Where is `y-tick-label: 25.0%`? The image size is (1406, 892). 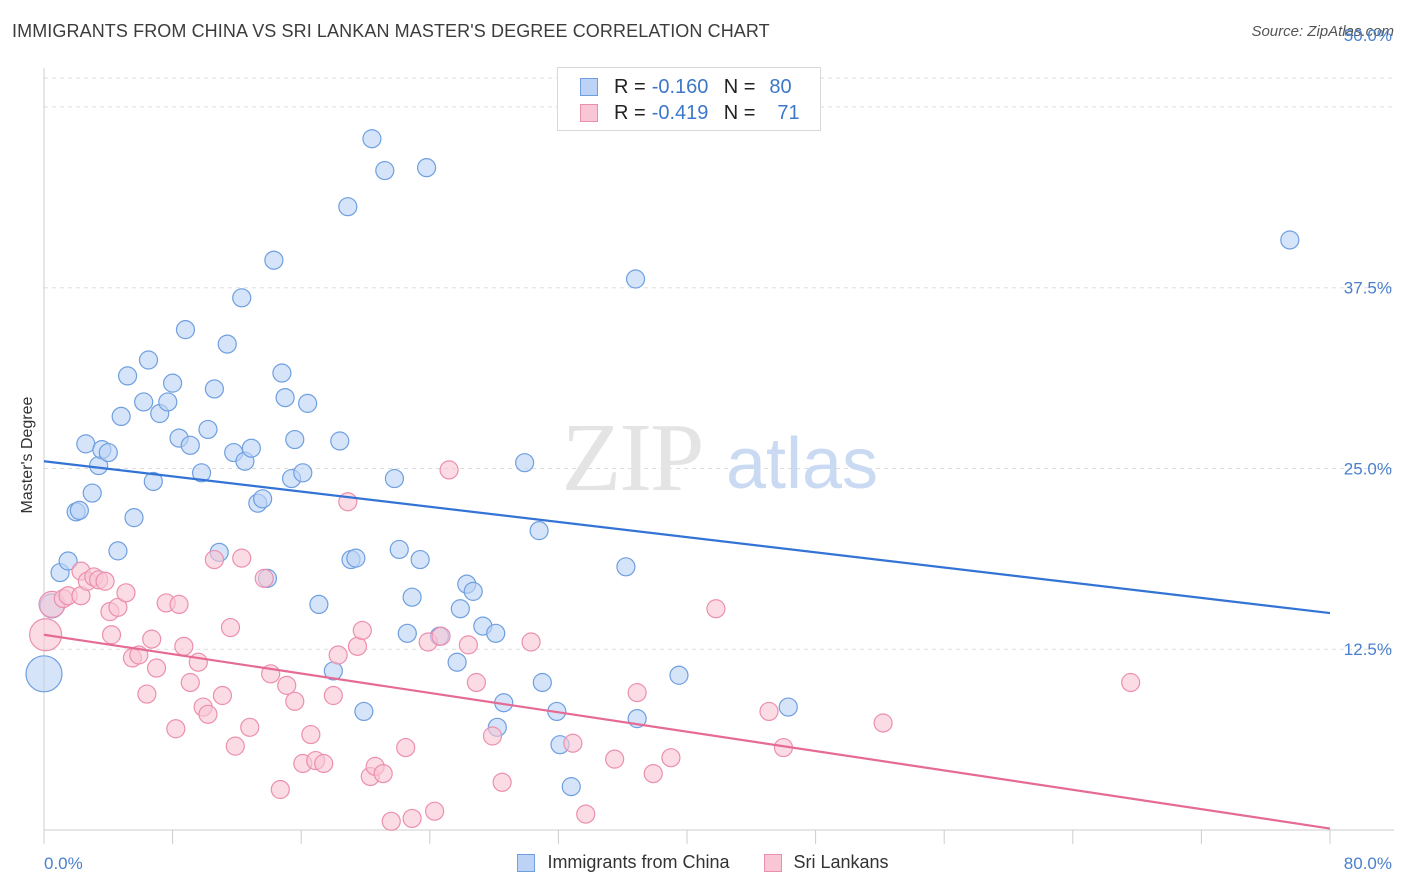 y-tick-label: 25.0% is located at coordinates (1368, 468).